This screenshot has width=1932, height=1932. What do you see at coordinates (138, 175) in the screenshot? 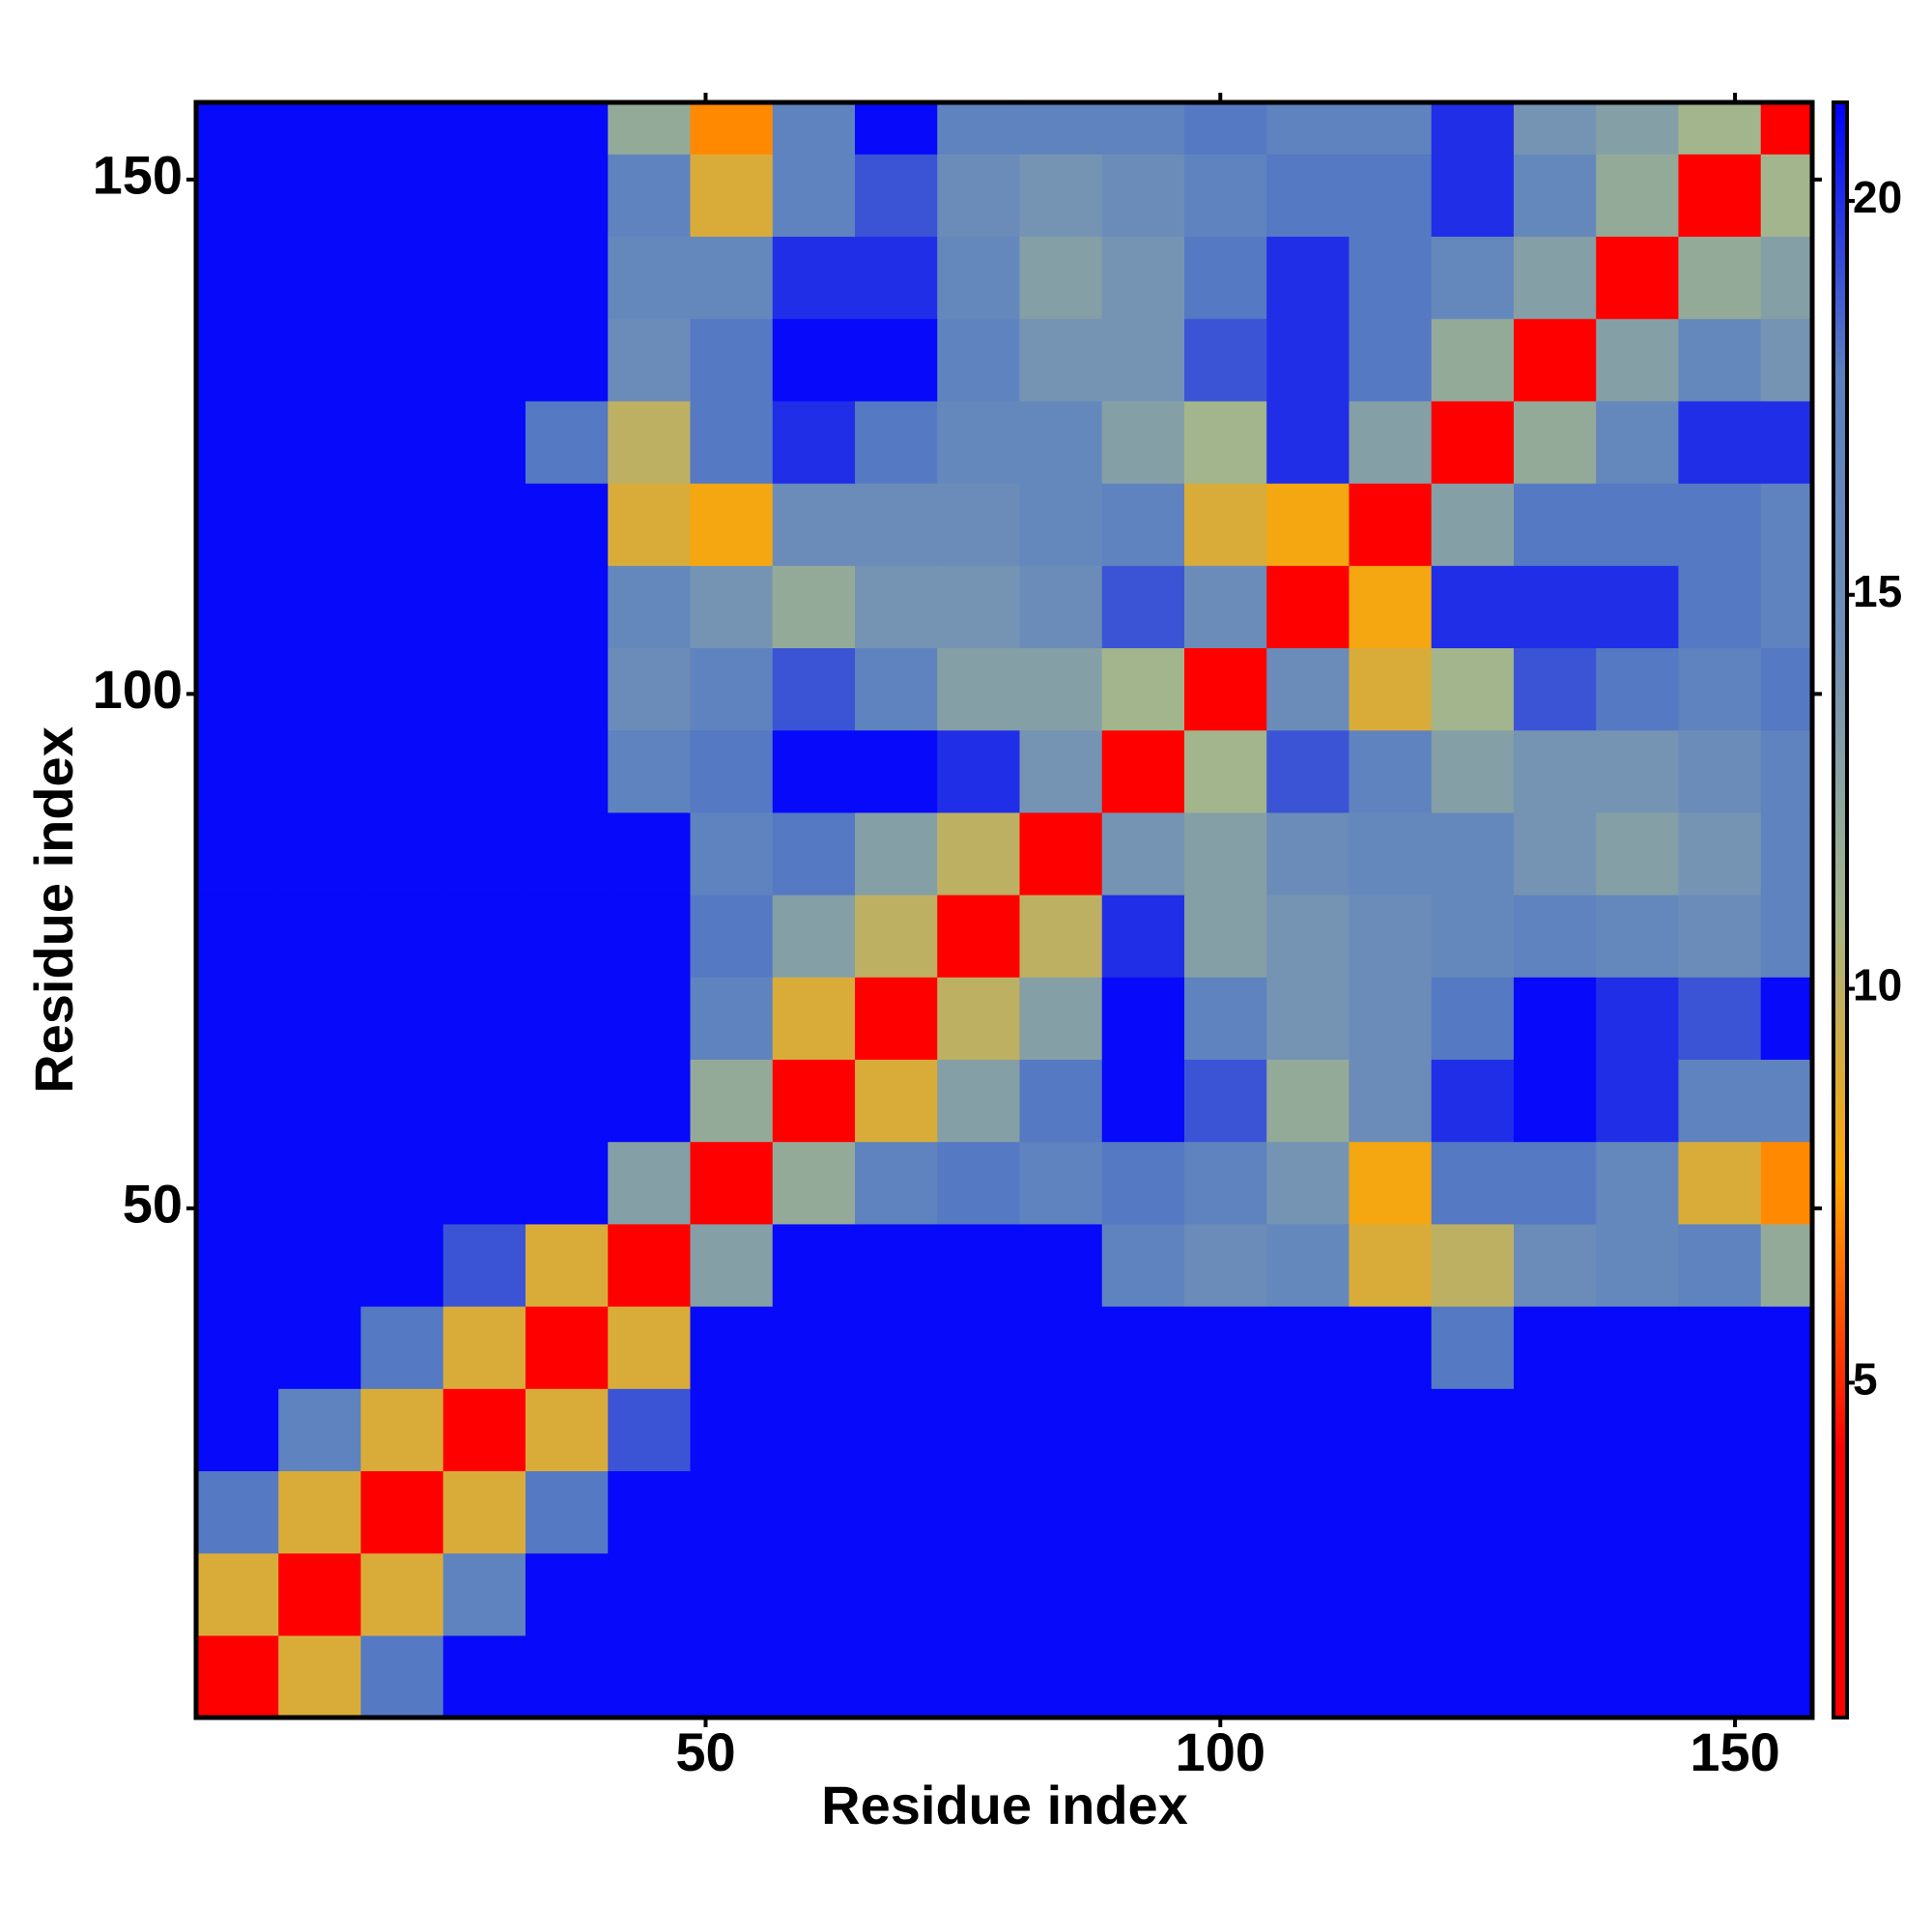
I see `y-tick-label: 150` at bounding box center [138, 175].